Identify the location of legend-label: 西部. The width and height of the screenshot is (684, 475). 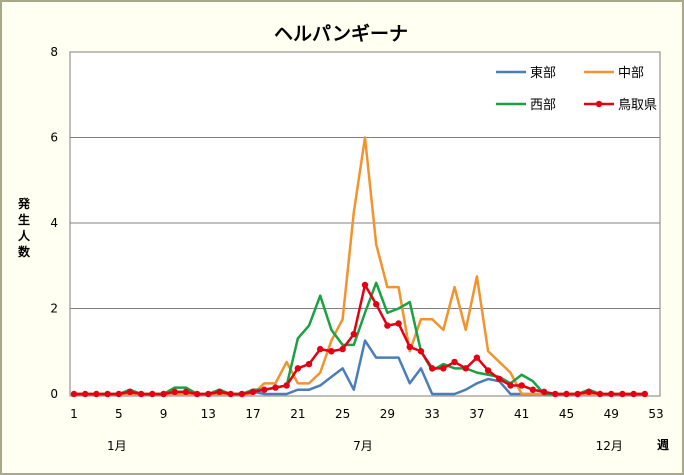
(543, 105).